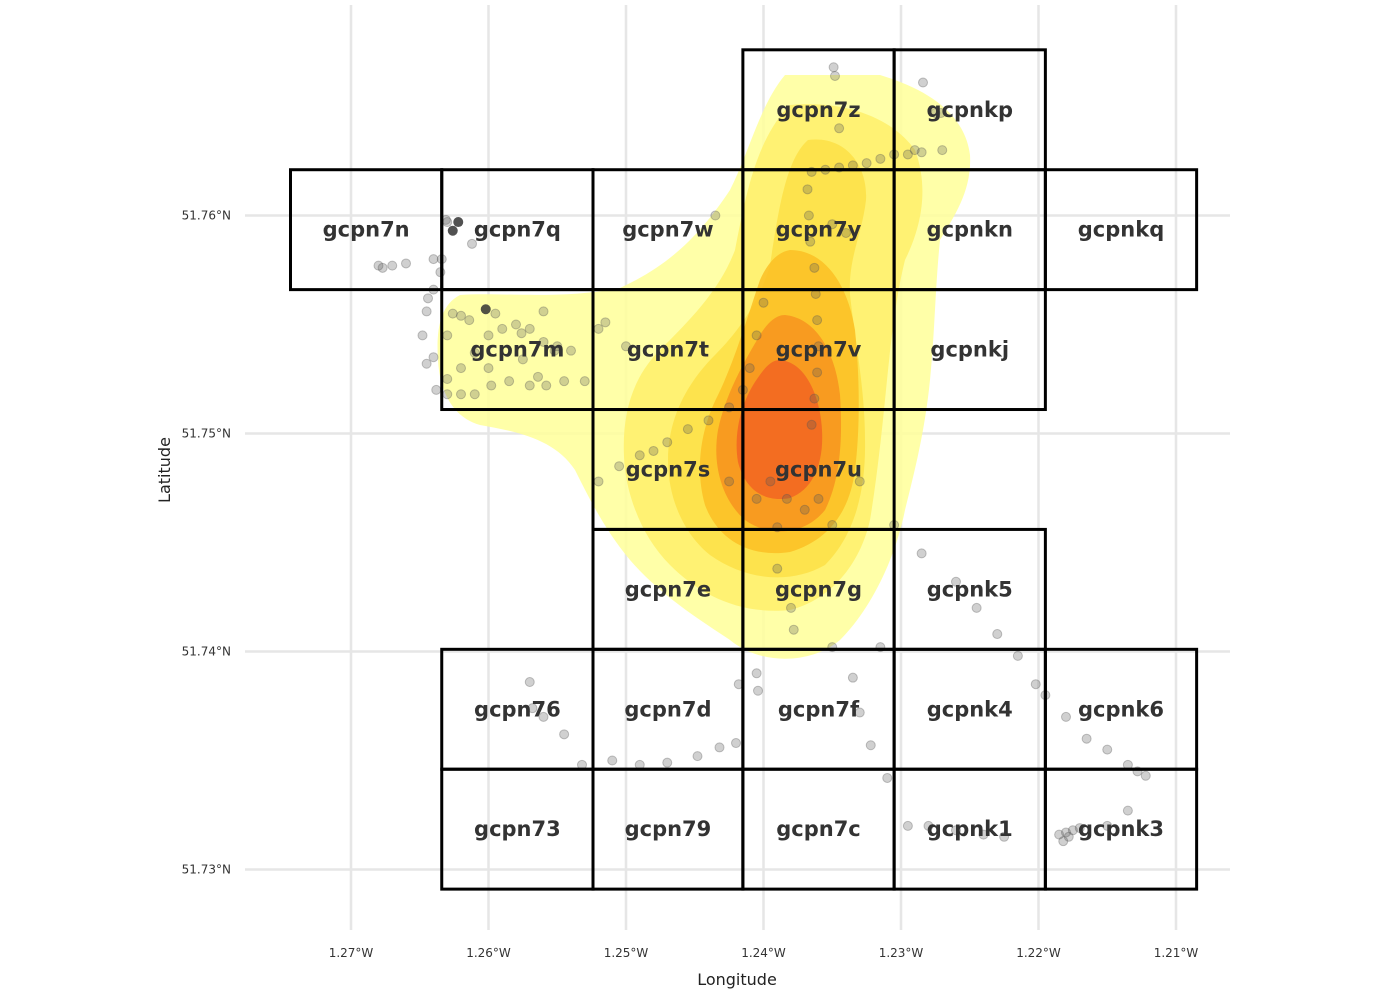 The width and height of the screenshot is (1387, 999). Describe the element at coordinates (818, 829) in the screenshot. I see `geohash-label: gcpn7c` at that location.